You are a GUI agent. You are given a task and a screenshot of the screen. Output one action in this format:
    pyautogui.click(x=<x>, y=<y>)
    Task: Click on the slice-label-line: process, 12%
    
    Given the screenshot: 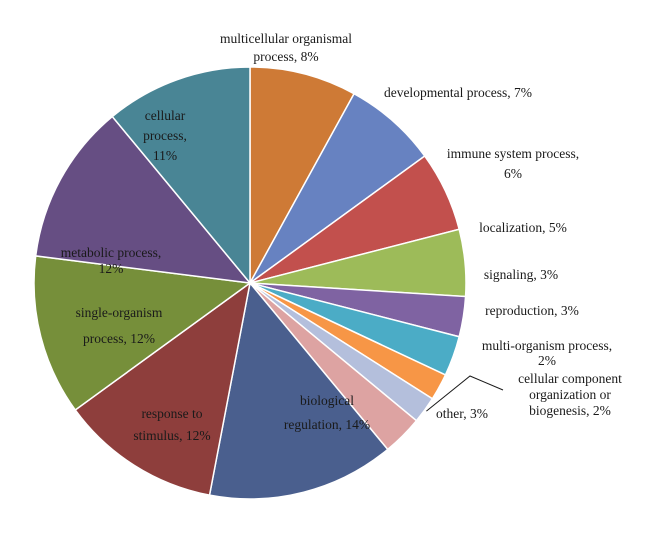 What is the action you would take?
    pyautogui.click(x=119, y=338)
    